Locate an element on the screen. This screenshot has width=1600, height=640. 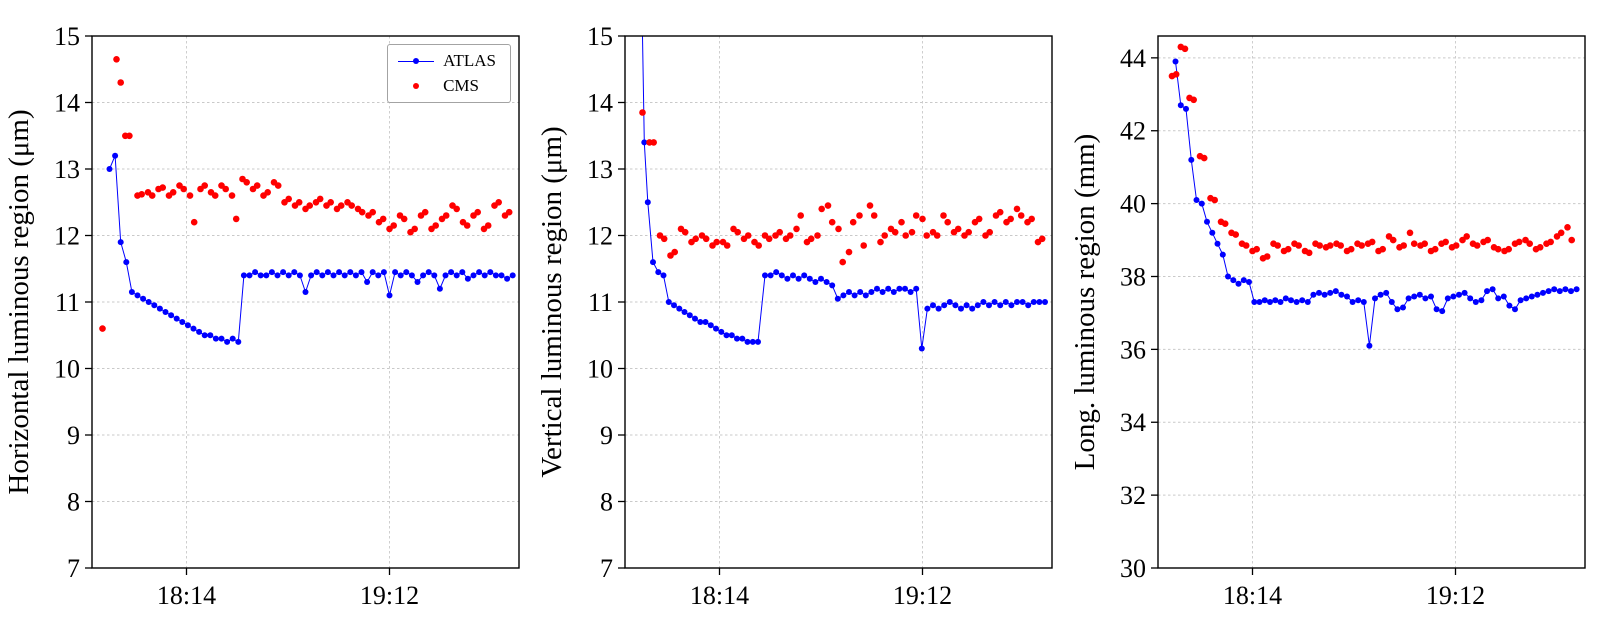
legend-entry-atlas: ATLAS is located at coordinates (447, 61).